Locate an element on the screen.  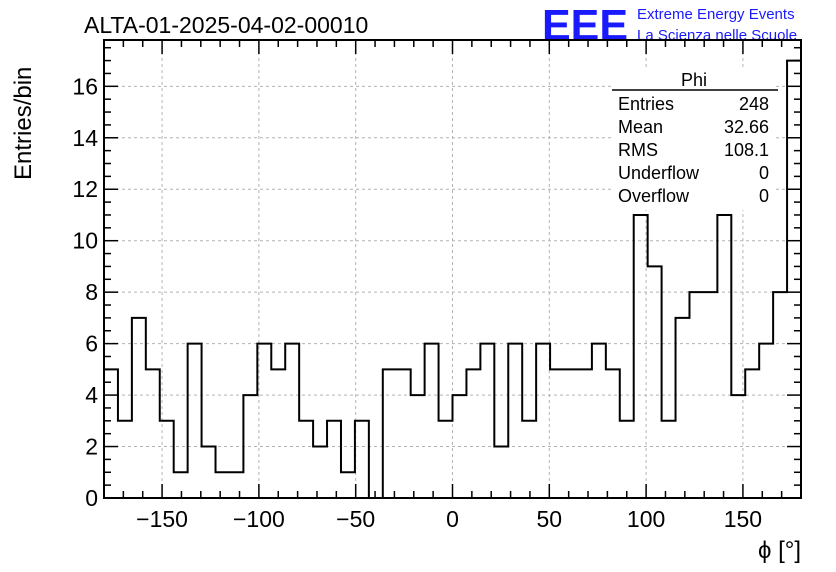
y-tick-label: 12 is located at coordinates (85, 189).